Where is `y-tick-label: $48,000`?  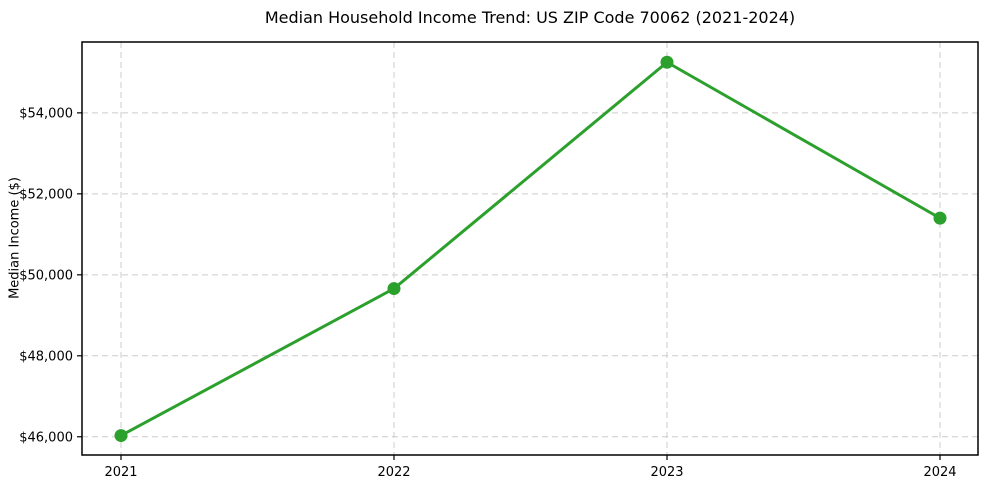 y-tick-label: $48,000 is located at coordinates (46, 356).